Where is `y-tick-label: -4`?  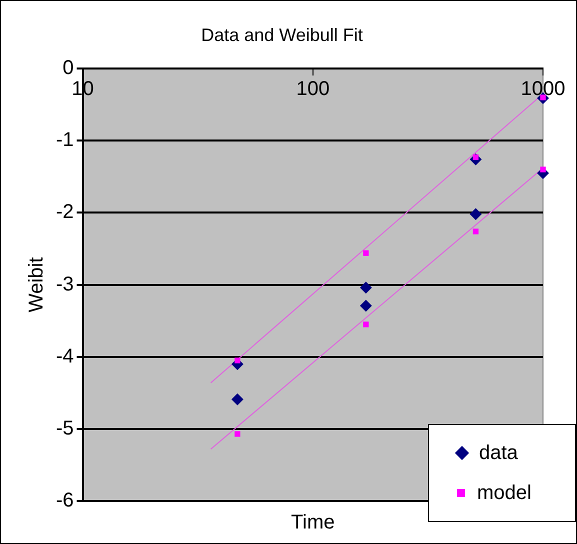 y-tick-label: -4 is located at coordinates (65, 356).